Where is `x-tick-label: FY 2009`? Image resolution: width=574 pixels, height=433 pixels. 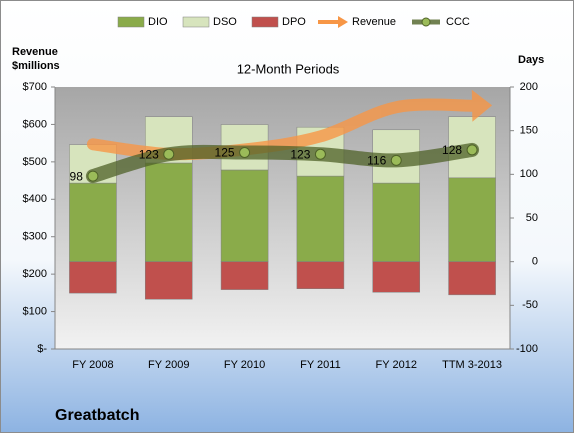 x-tick-label: FY 2009 is located at coordinates (168, 365).